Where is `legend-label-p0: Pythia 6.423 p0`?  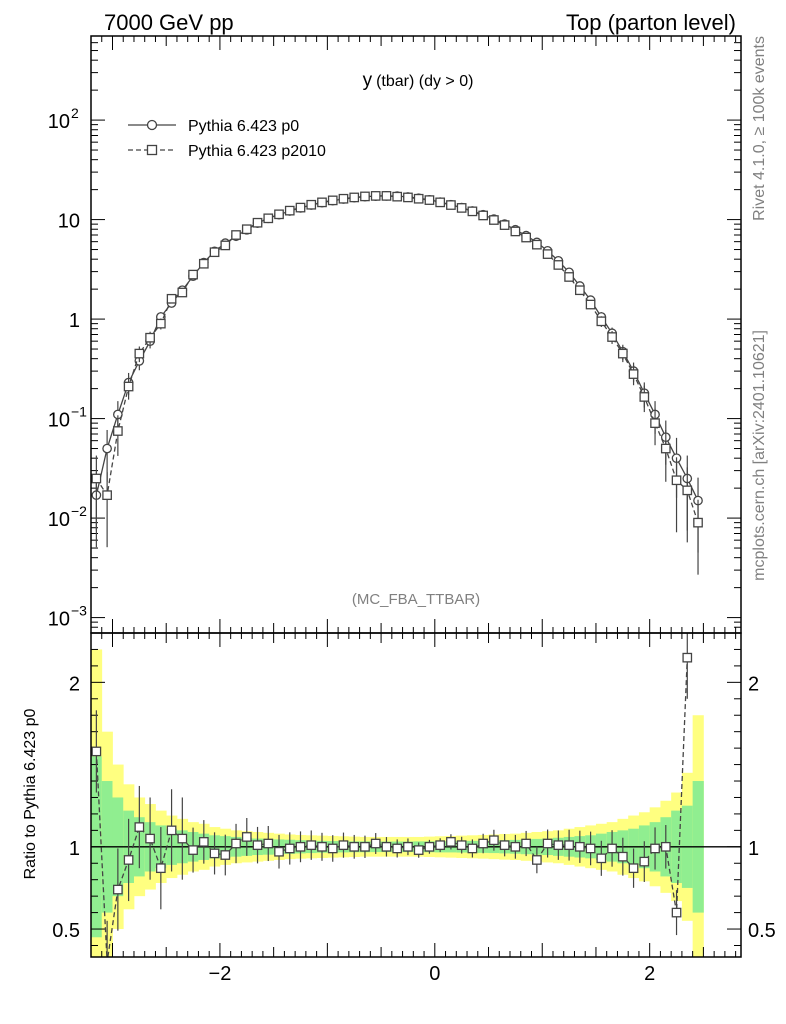
legend-label-p0: Pythia 6.423 p0 is located at coordinates (243, 126).